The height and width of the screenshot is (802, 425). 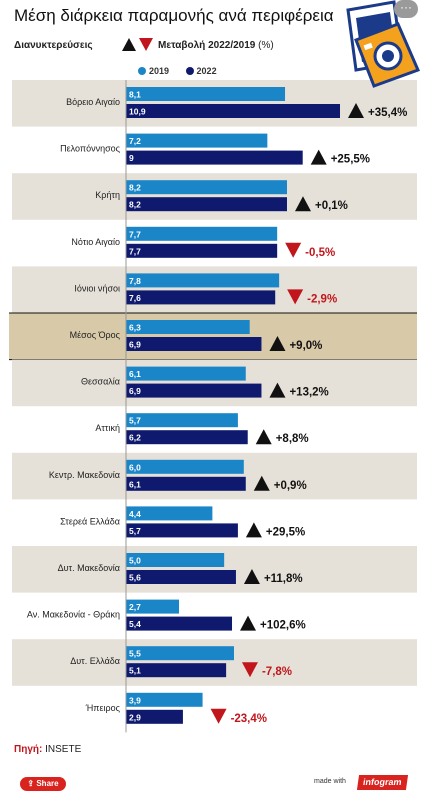 What do you see at coordinates (135, 717) in the screenshot?
I see `value-label-2022: 2,9` at bounding box center [135, 717].